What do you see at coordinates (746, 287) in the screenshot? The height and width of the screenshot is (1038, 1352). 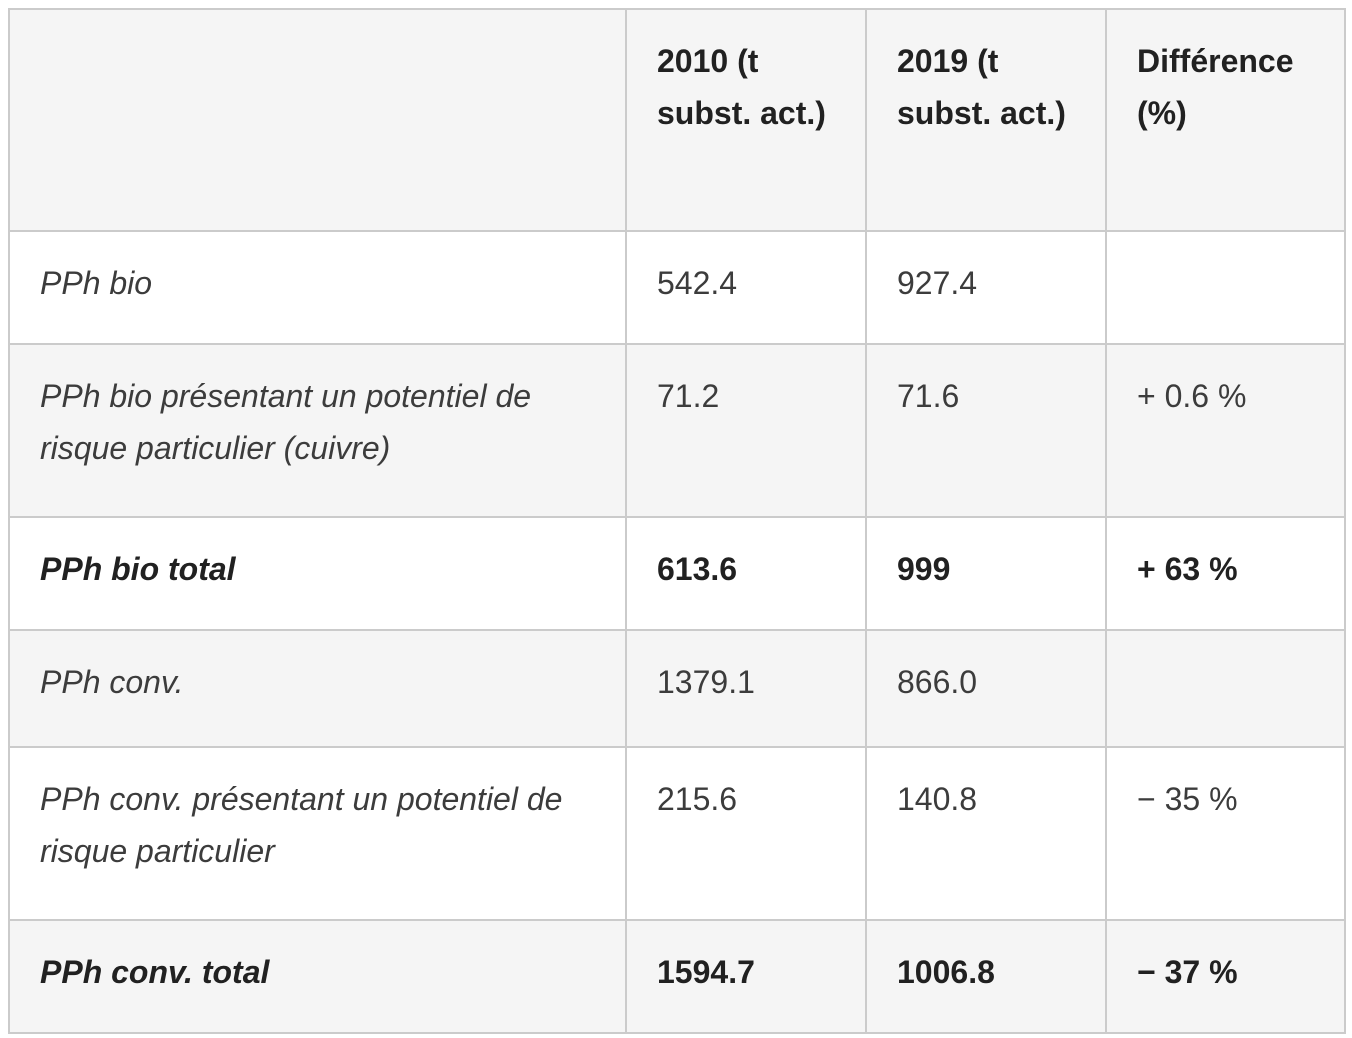 I see `value-2010: 542.4` at bounding box center [746, 287].